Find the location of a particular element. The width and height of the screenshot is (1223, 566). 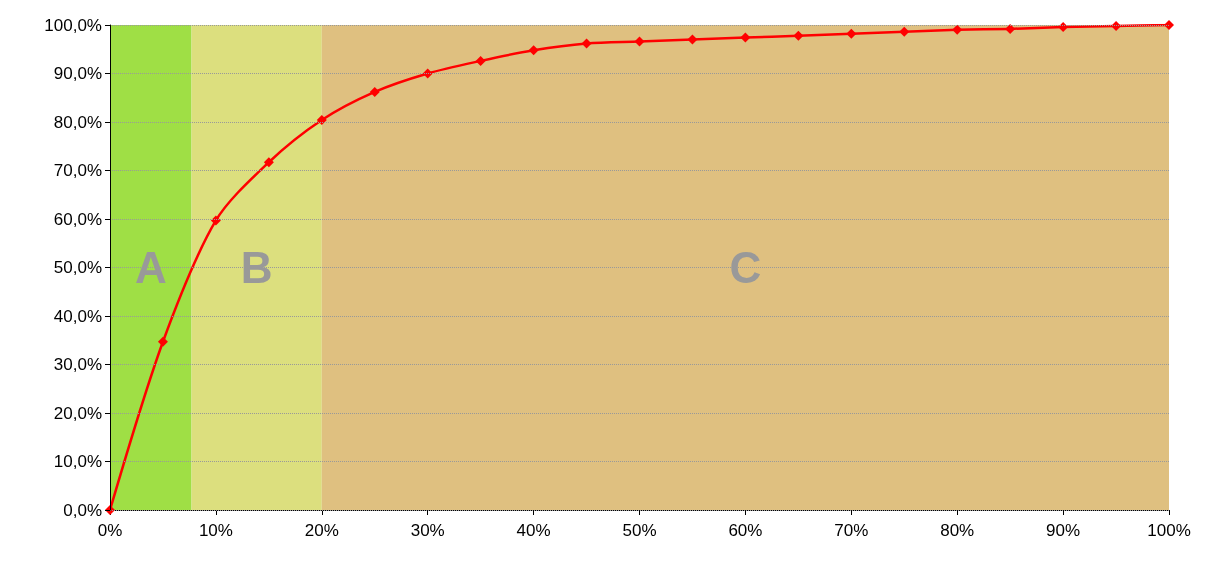

x-tick-label: 10% is located at coordinates (215, 530).